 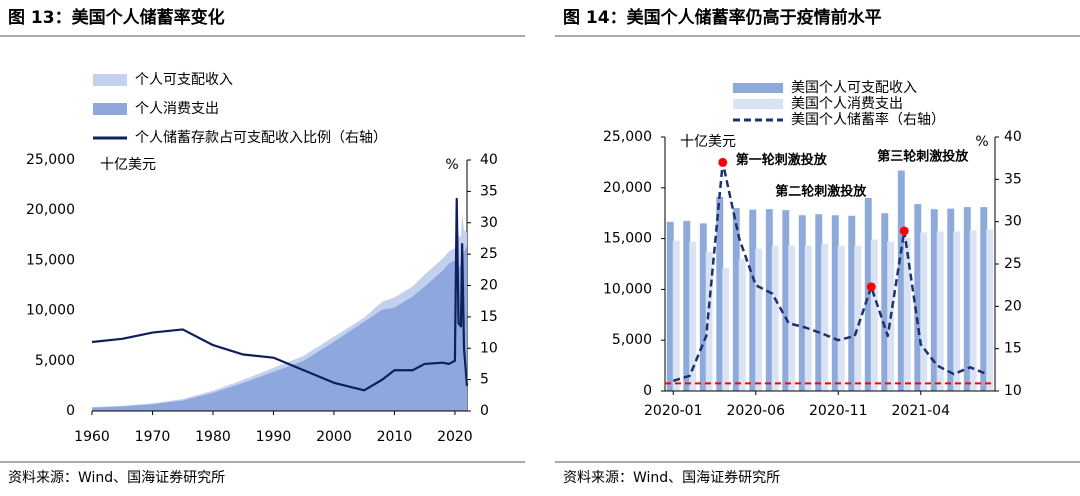 I want to click on legend-label: 个人可支配收入, so click(x=184, y=80).